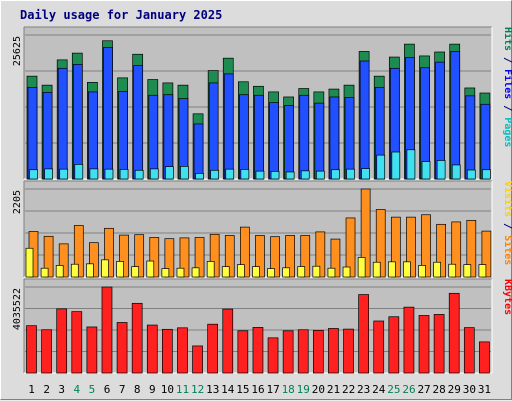 The width and height of the screenshot is (512, 401). Describe the element at coordinates (212, 389) in the screenshot. I see `x-tick-label: 13` at that location.